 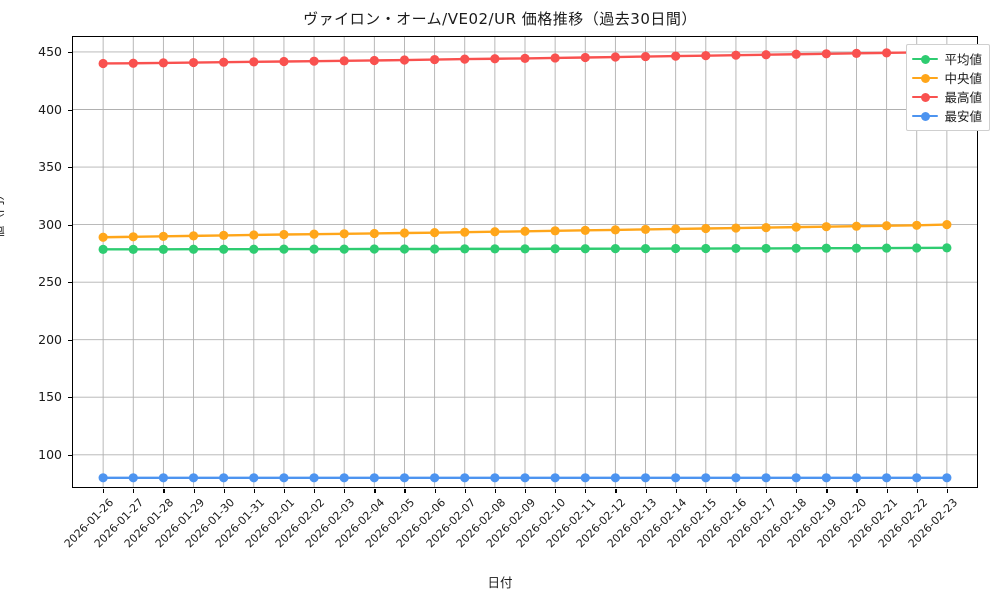 What do you see at coordinates (50, 339) in the screenshot?
I see `y-tick-label: 200` at bounding box center [50, 339].